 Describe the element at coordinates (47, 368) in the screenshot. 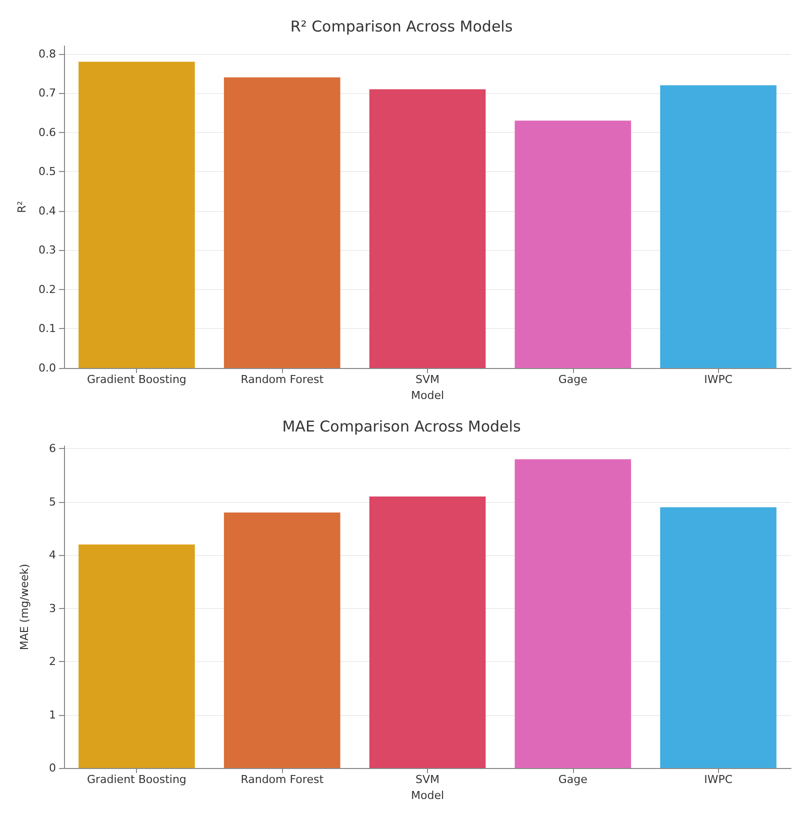

I see `y-tick-label: 0.0` at that location.